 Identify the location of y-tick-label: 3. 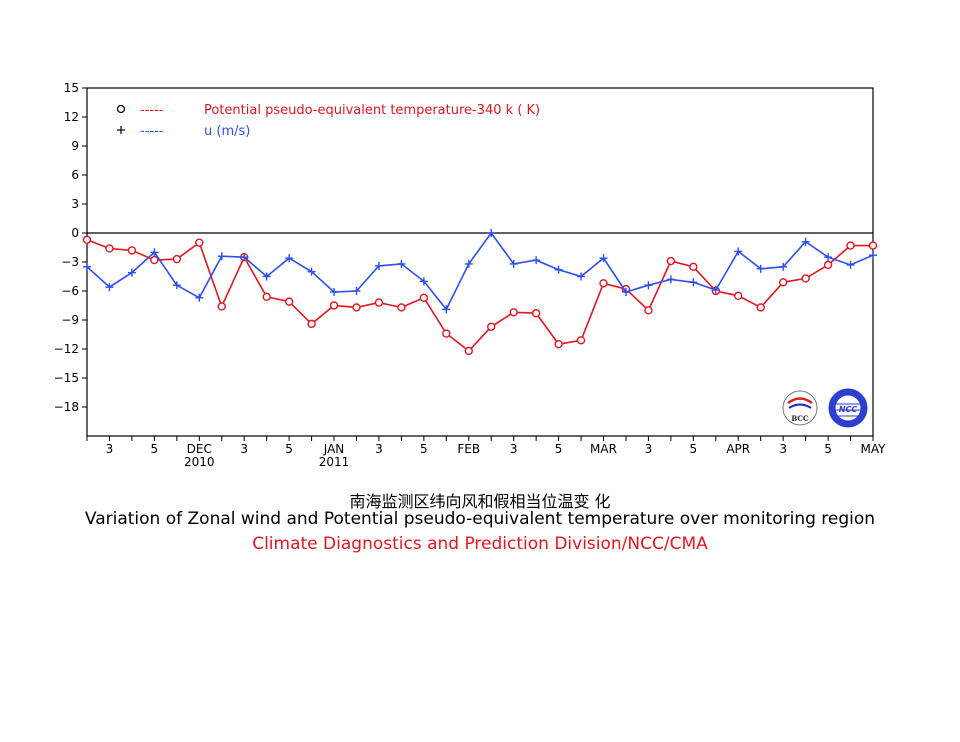
(75, 204).